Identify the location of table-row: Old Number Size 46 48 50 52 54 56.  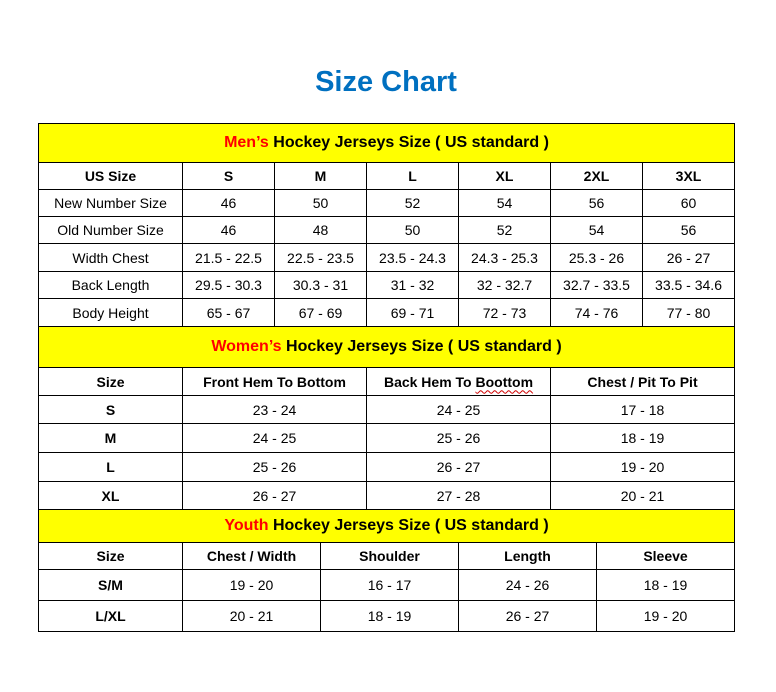
(387, 230).